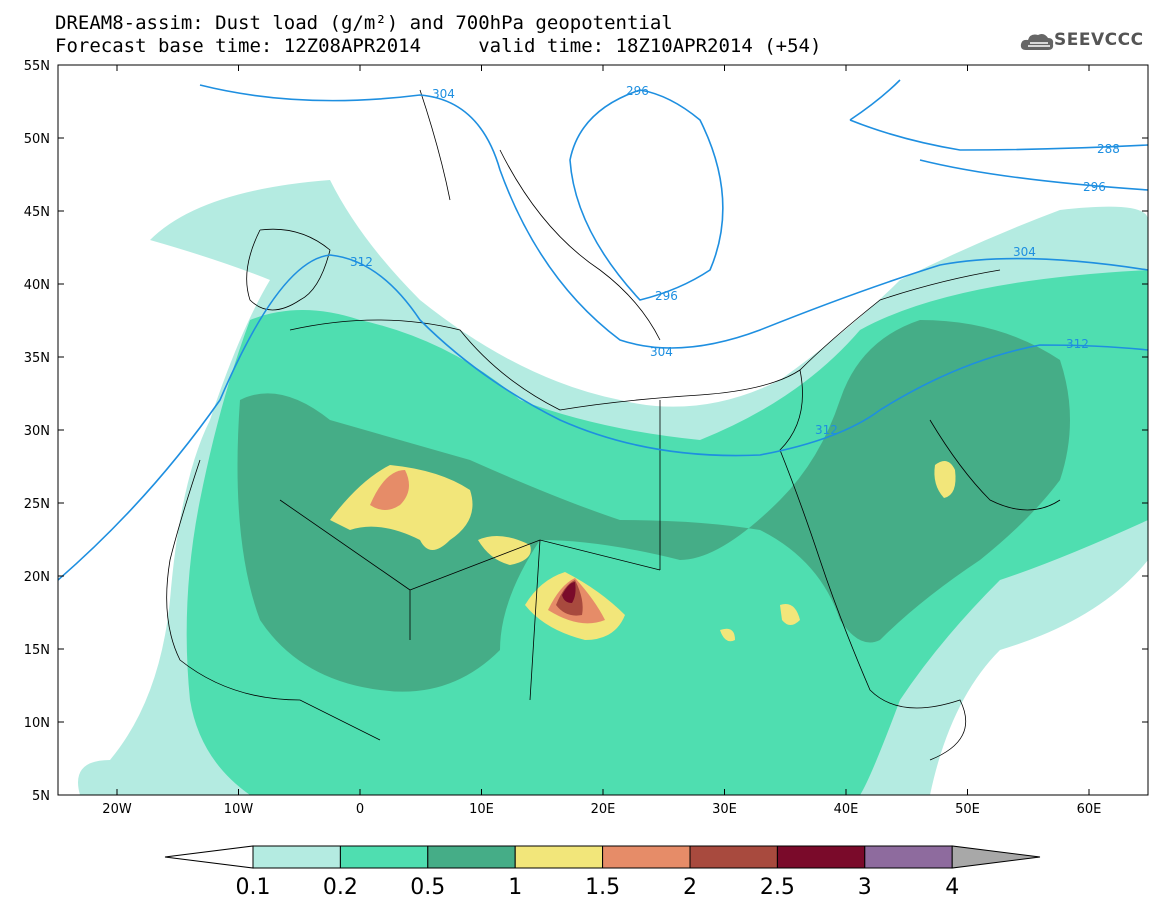 The image size is (1165, 907). What do you see at coordinates (1037, 42) in the screenshot?
I see `cloud-logo-icon` at bounding box center [1037, 42].